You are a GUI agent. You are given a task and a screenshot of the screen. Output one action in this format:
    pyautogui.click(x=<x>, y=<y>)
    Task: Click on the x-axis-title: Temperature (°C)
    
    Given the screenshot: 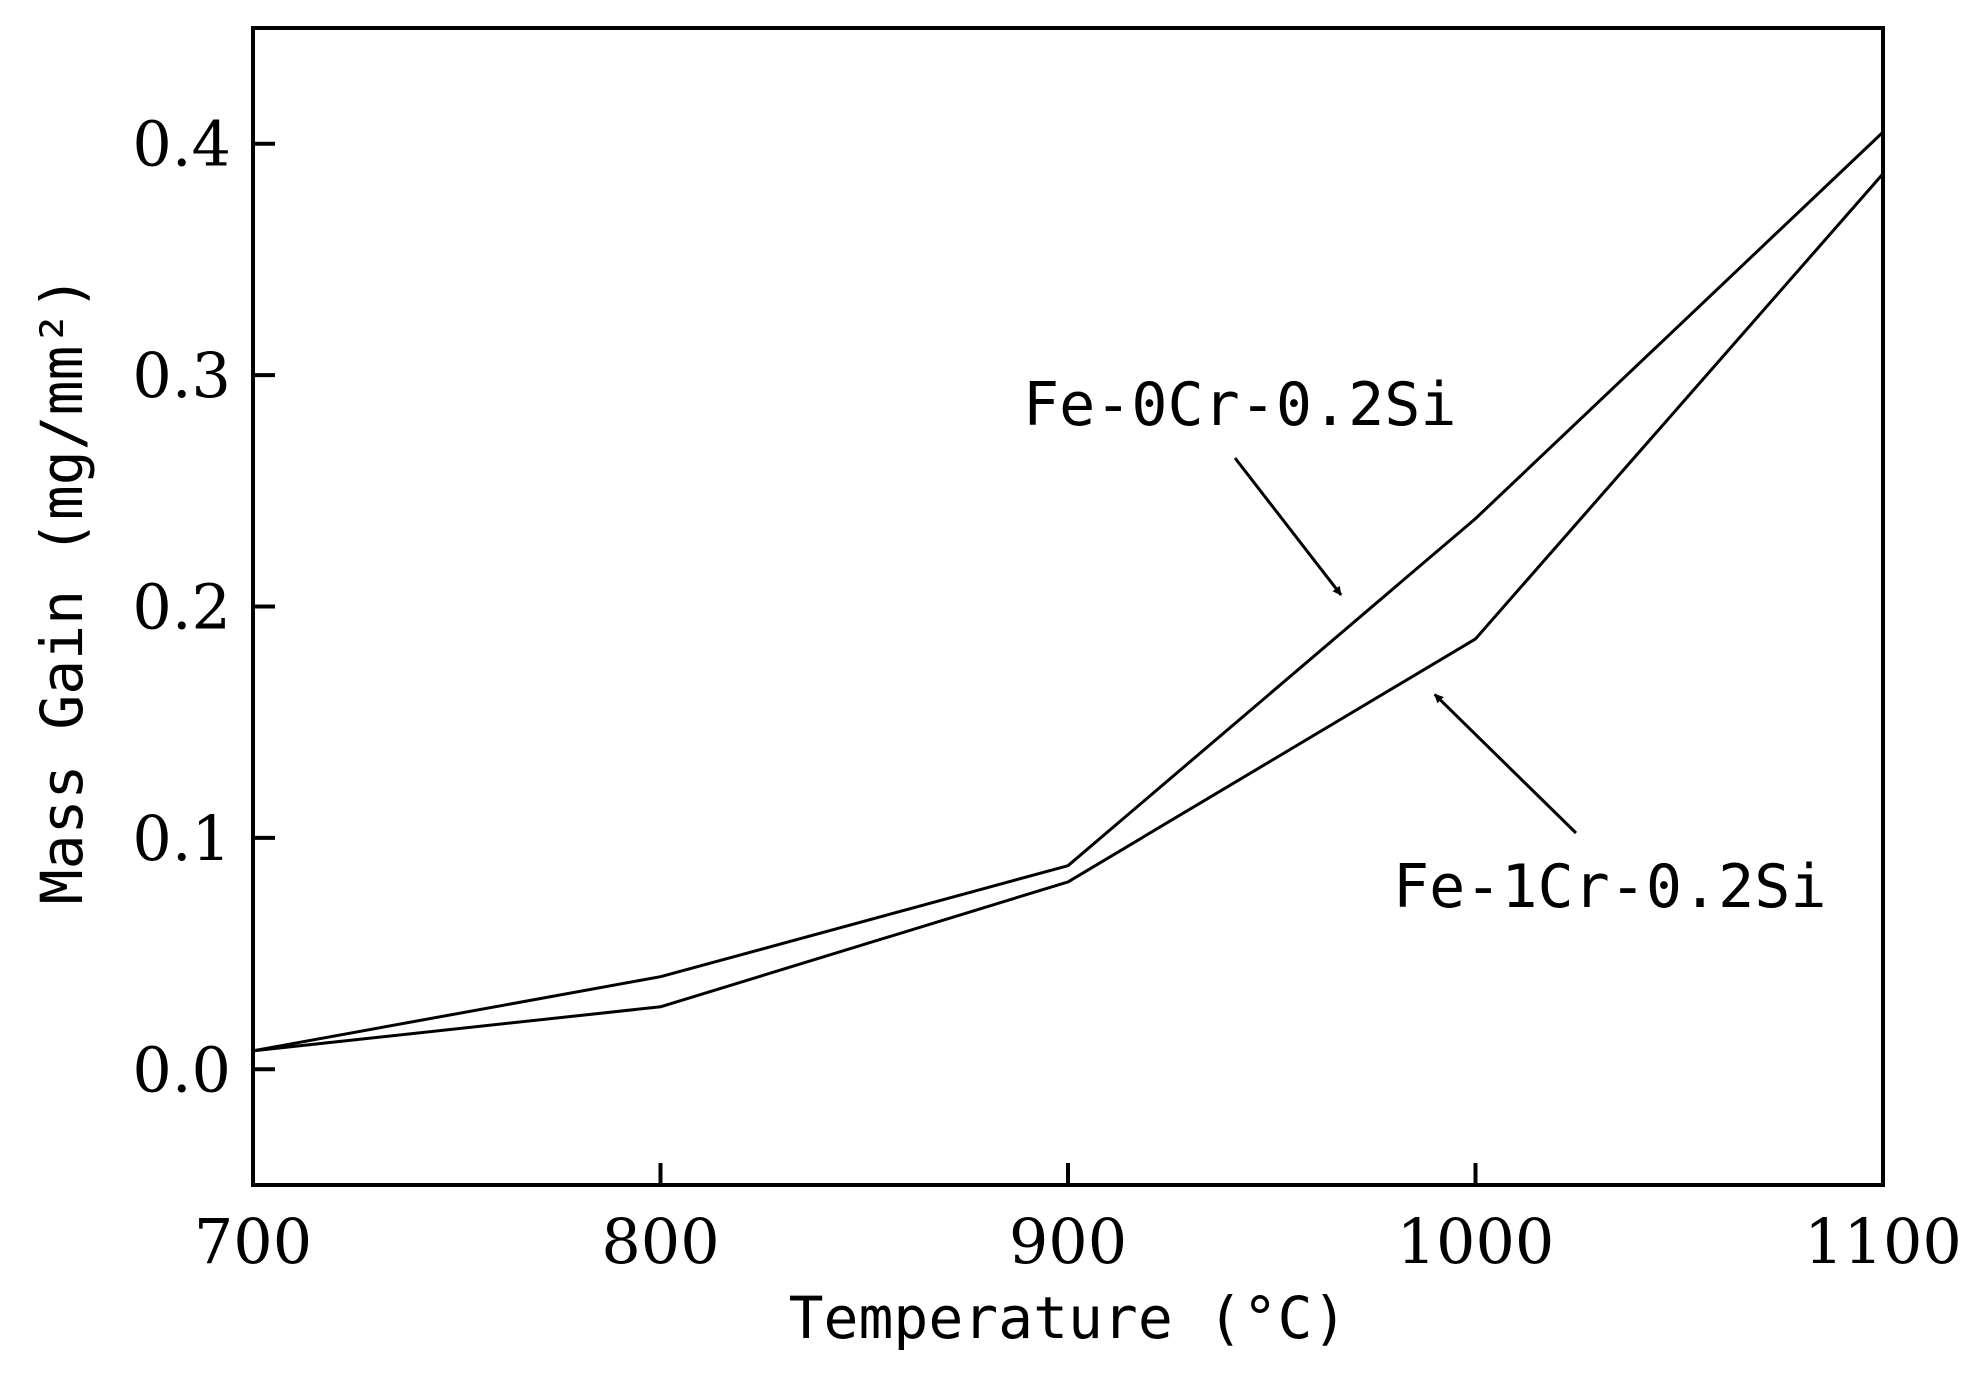 What is the action you would take?
    pyautogui.click(x=1068, y=1318)
    